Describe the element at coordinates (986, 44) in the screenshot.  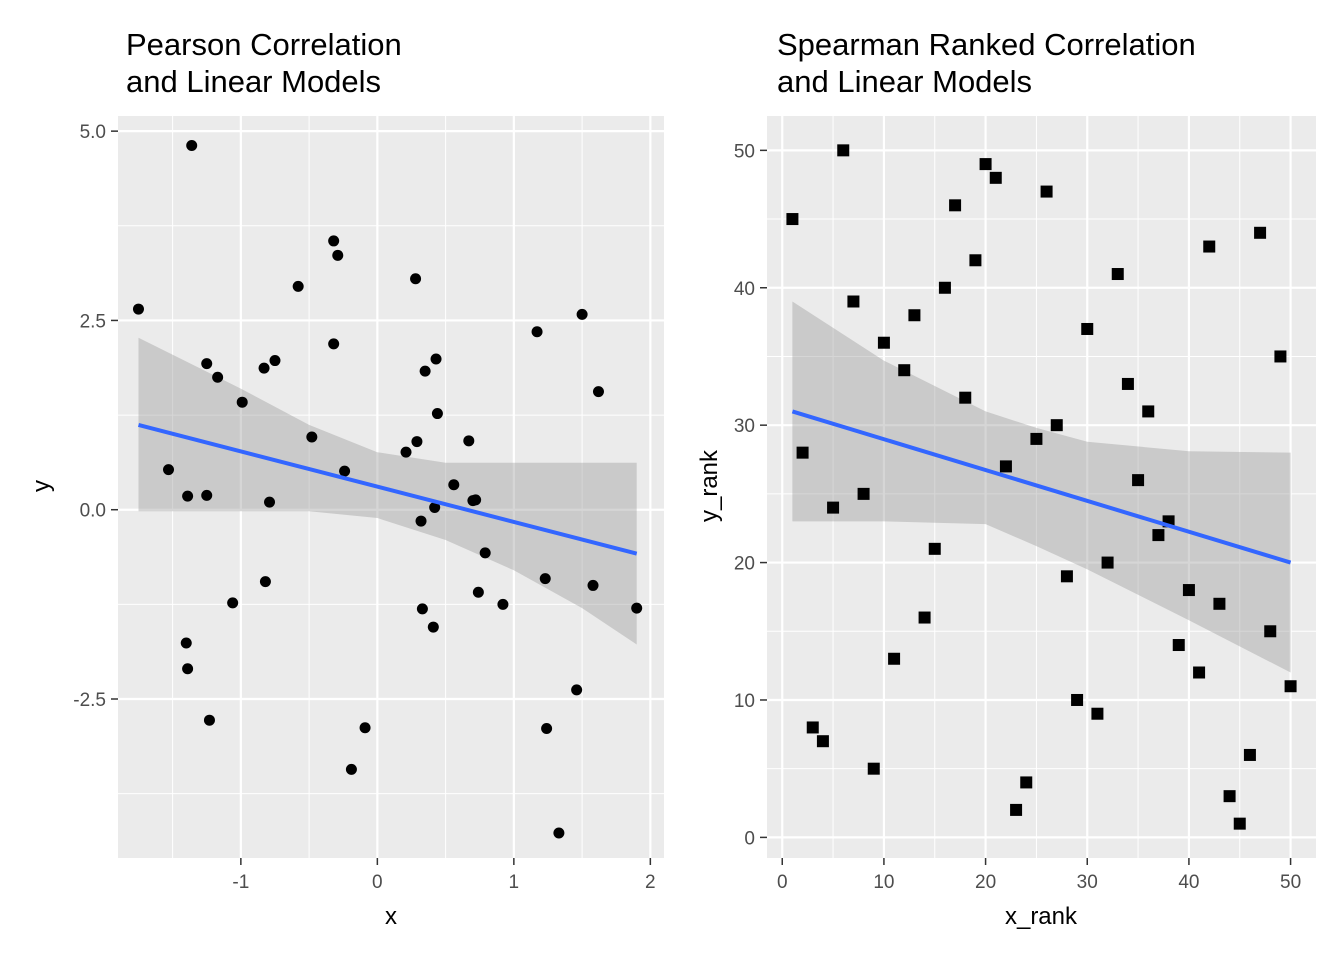
I see `chart-title-line-1: Spearman Ranked Correlation` at that location.